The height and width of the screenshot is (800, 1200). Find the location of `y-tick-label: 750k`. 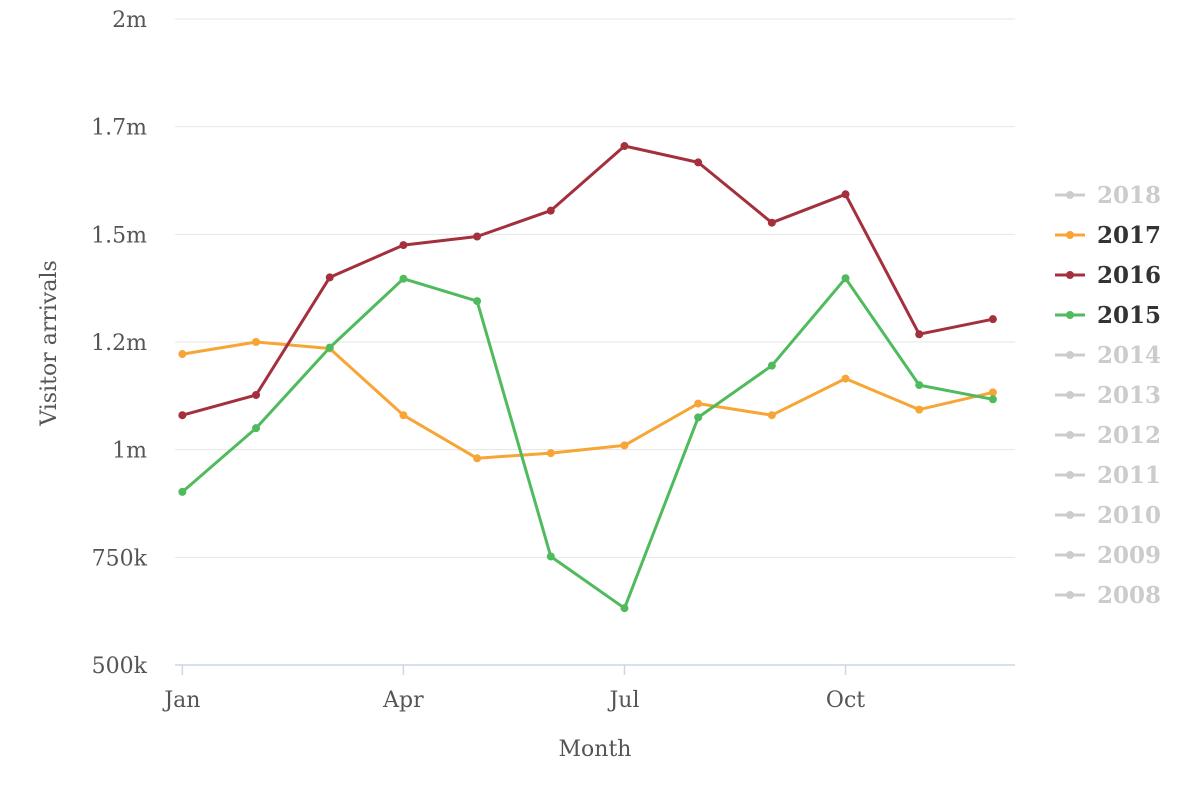

y-tick-label: 750k is located at coordinates (120, 558).